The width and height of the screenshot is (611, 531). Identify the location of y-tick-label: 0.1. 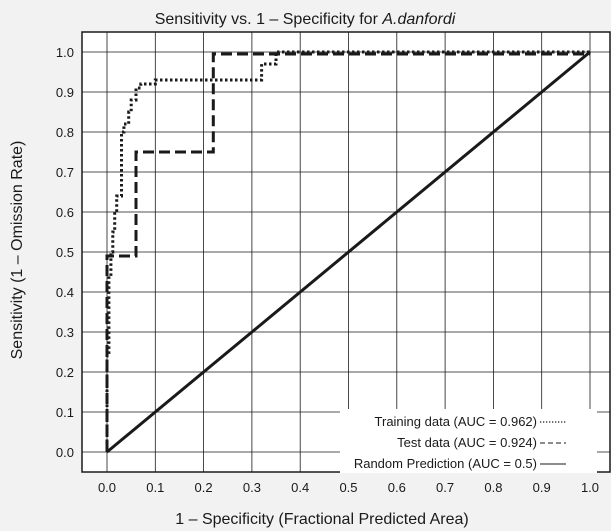
(65, 412).